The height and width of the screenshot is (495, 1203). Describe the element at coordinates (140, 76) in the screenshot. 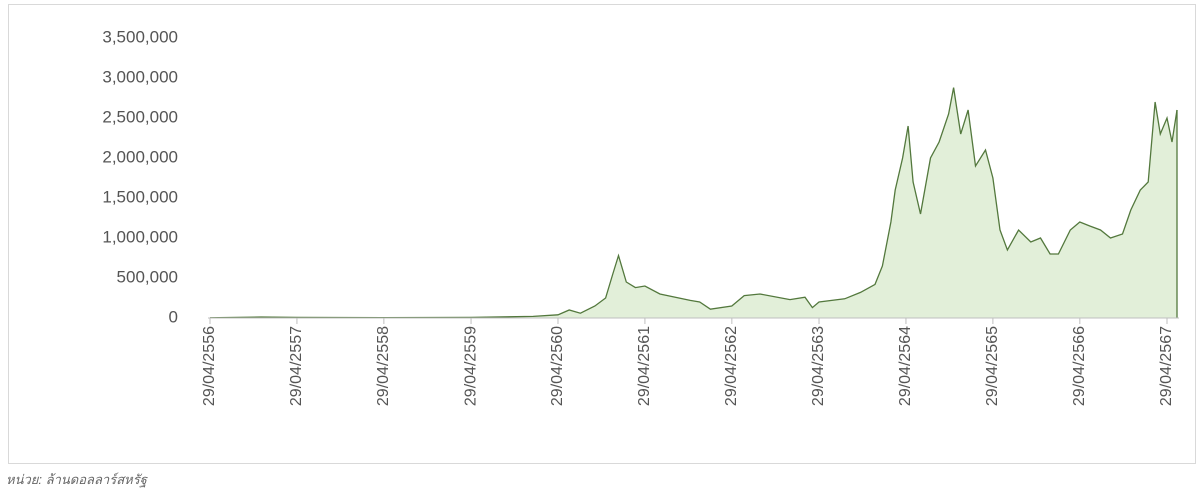

I see `y-tick-label: 3,000,000` at that location.